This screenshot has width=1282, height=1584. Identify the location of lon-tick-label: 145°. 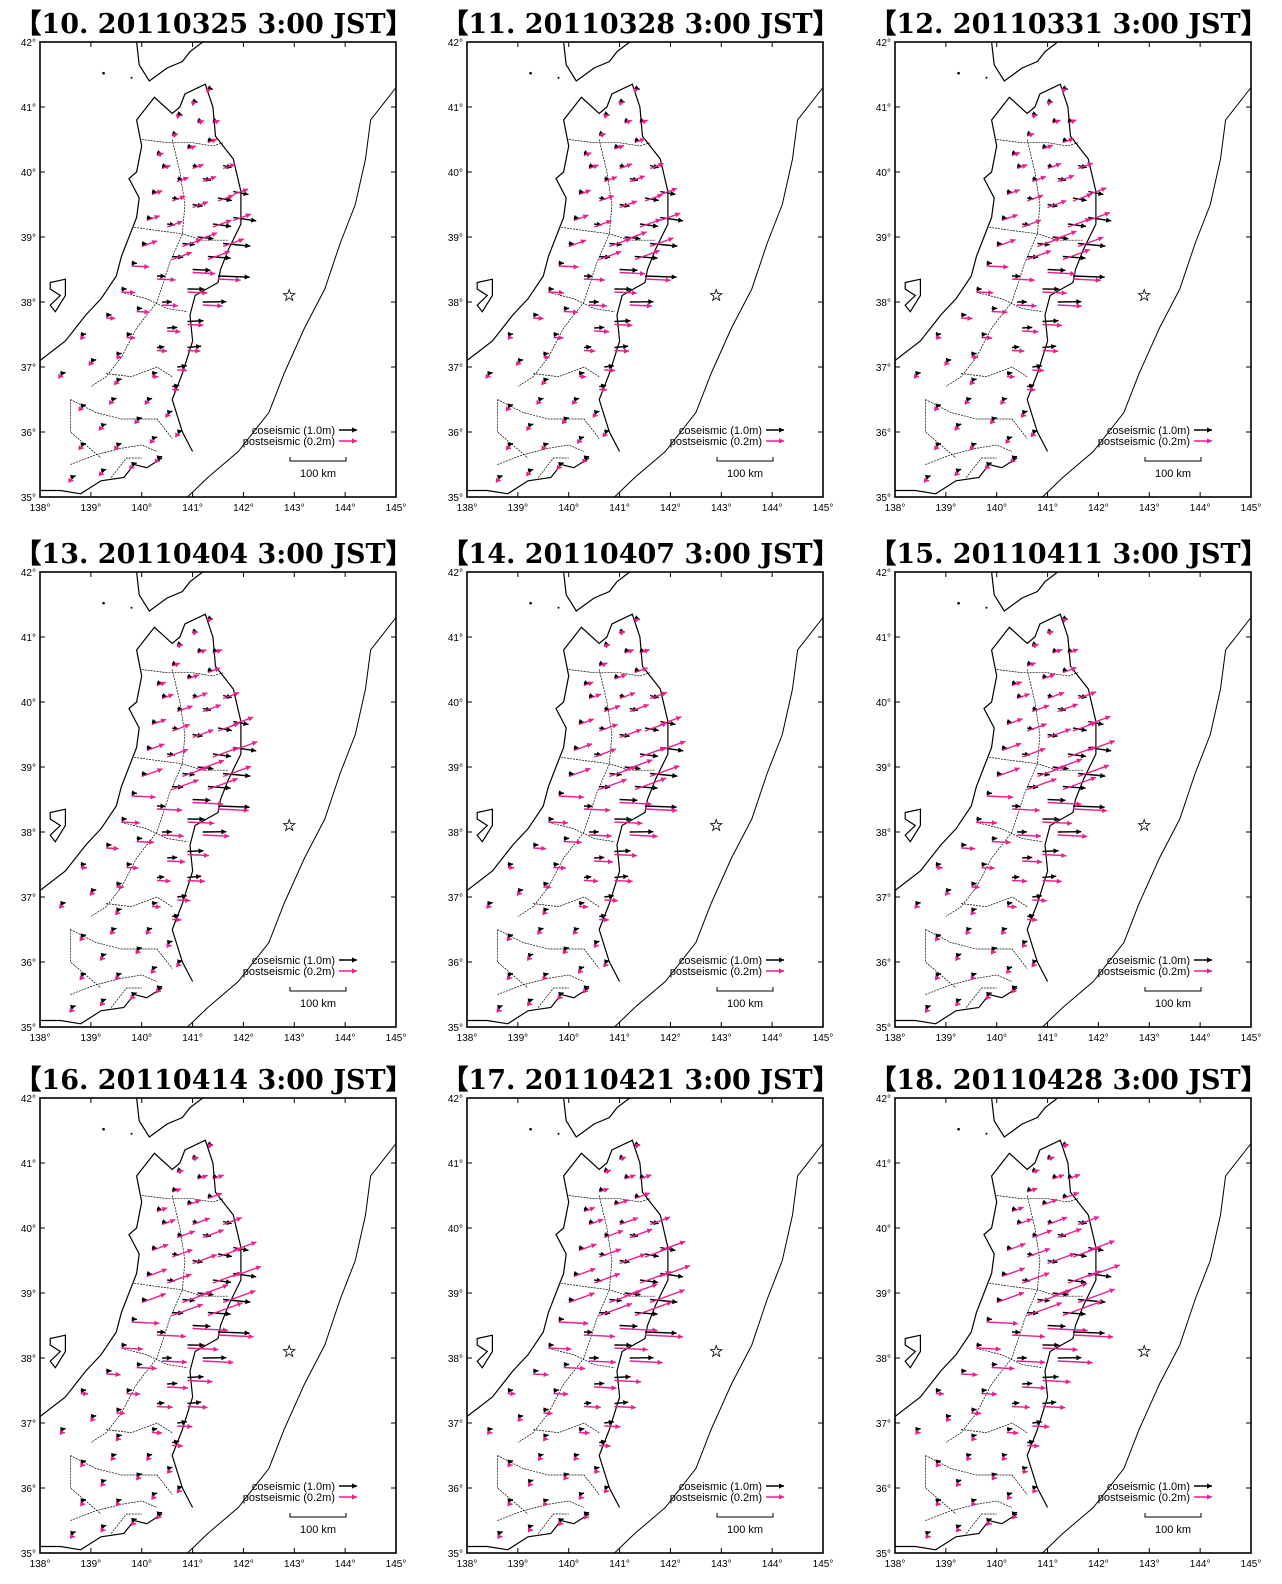
(823, 1564).